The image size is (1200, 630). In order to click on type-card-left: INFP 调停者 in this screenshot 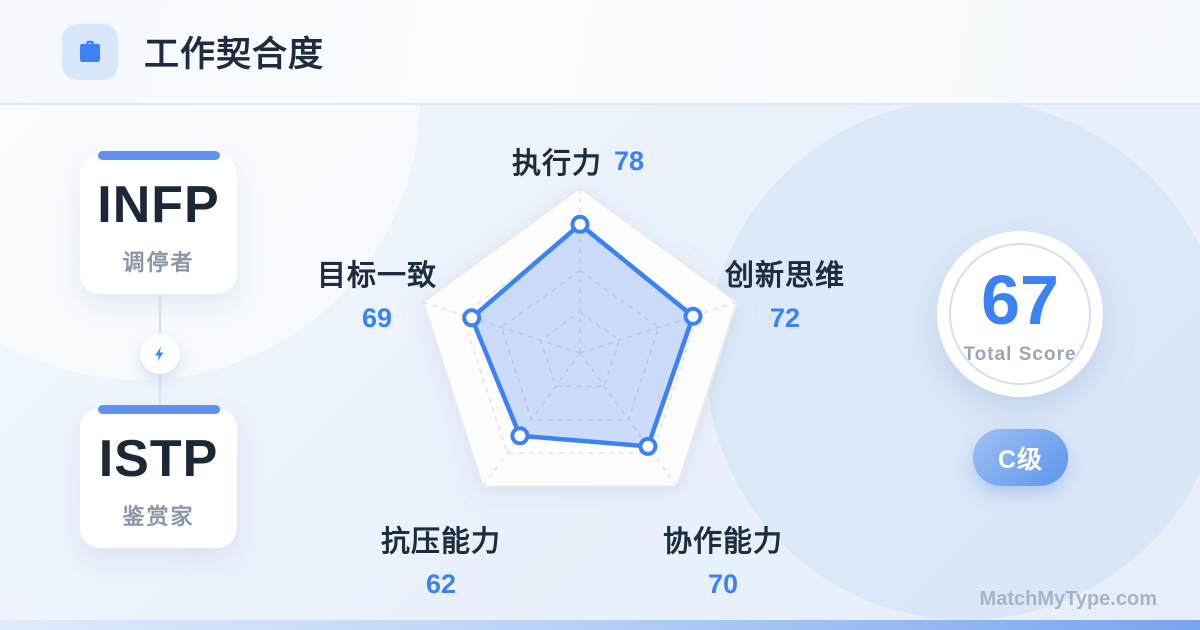, I will do `click(158, 222)`.